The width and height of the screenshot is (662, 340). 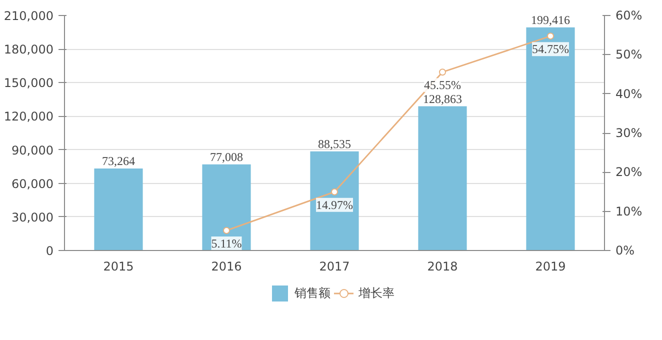 I want to click on y-tick-label: 150,000, so click(x=29, y=83).